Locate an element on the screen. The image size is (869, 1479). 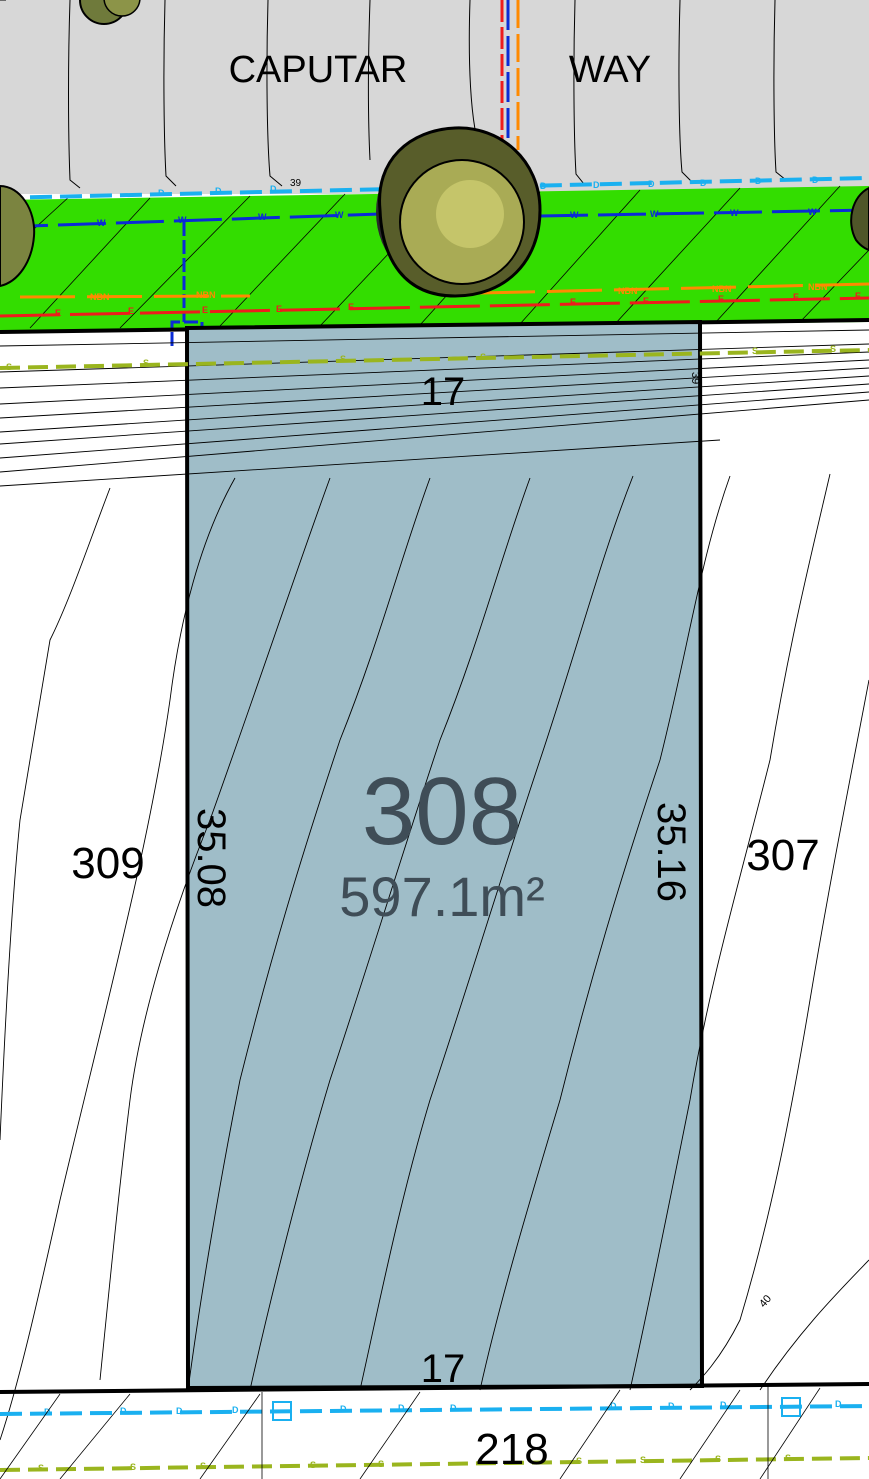
lot-area: 597.1m² is located at coordinates (441, 896).